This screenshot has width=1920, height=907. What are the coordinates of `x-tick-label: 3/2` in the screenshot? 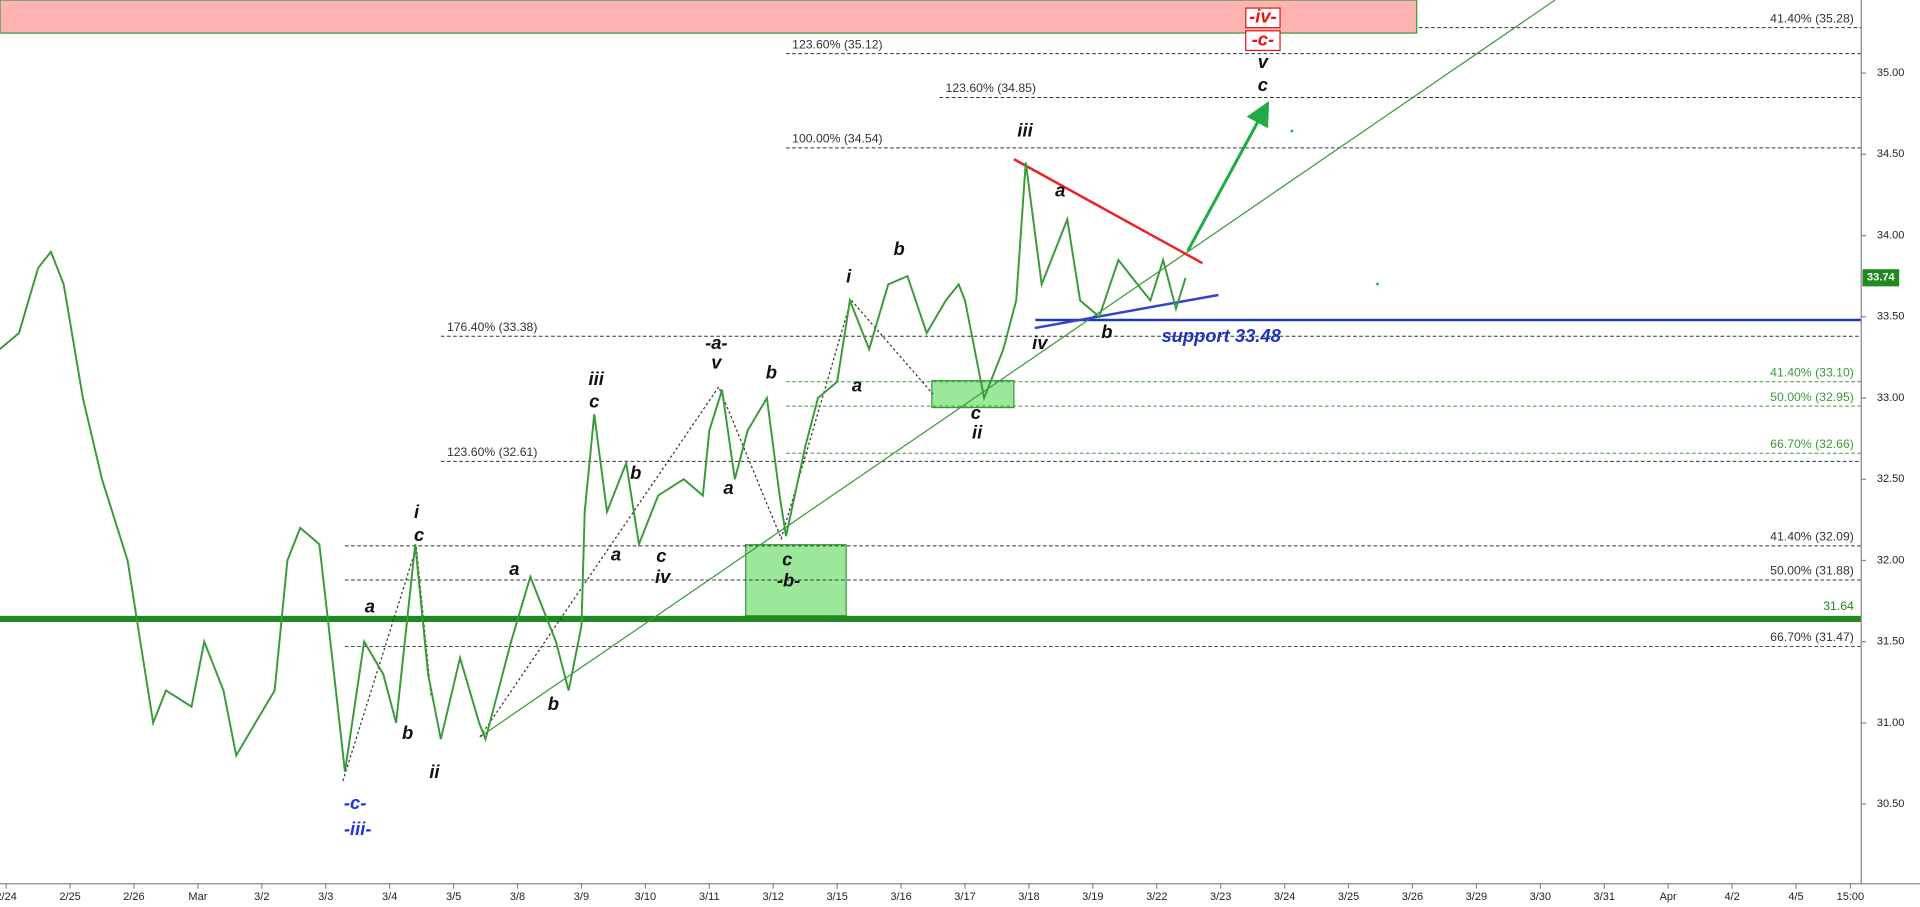 It's located at (261, 897).